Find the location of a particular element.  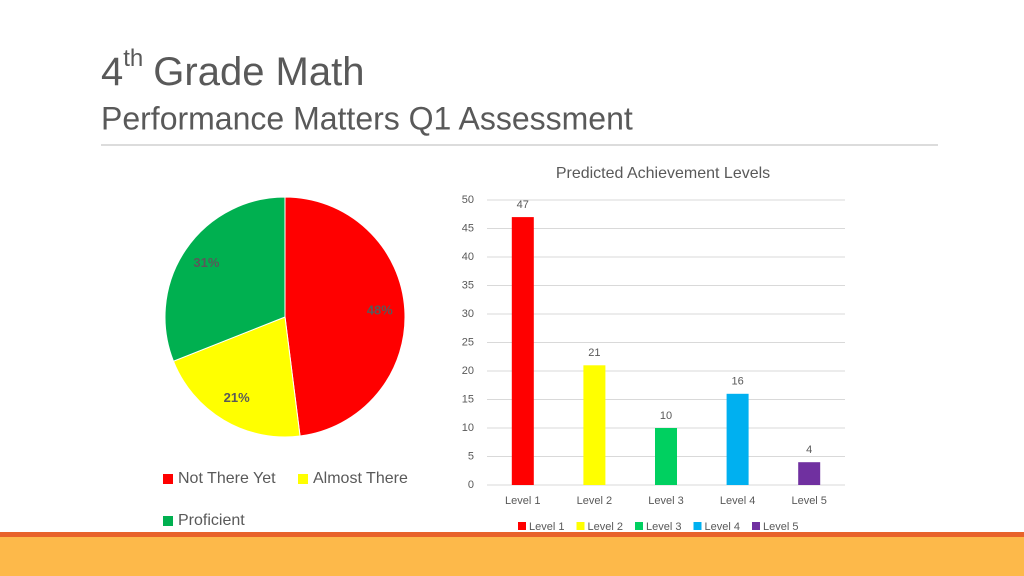

accent-line is located at coordinates (512, 534).